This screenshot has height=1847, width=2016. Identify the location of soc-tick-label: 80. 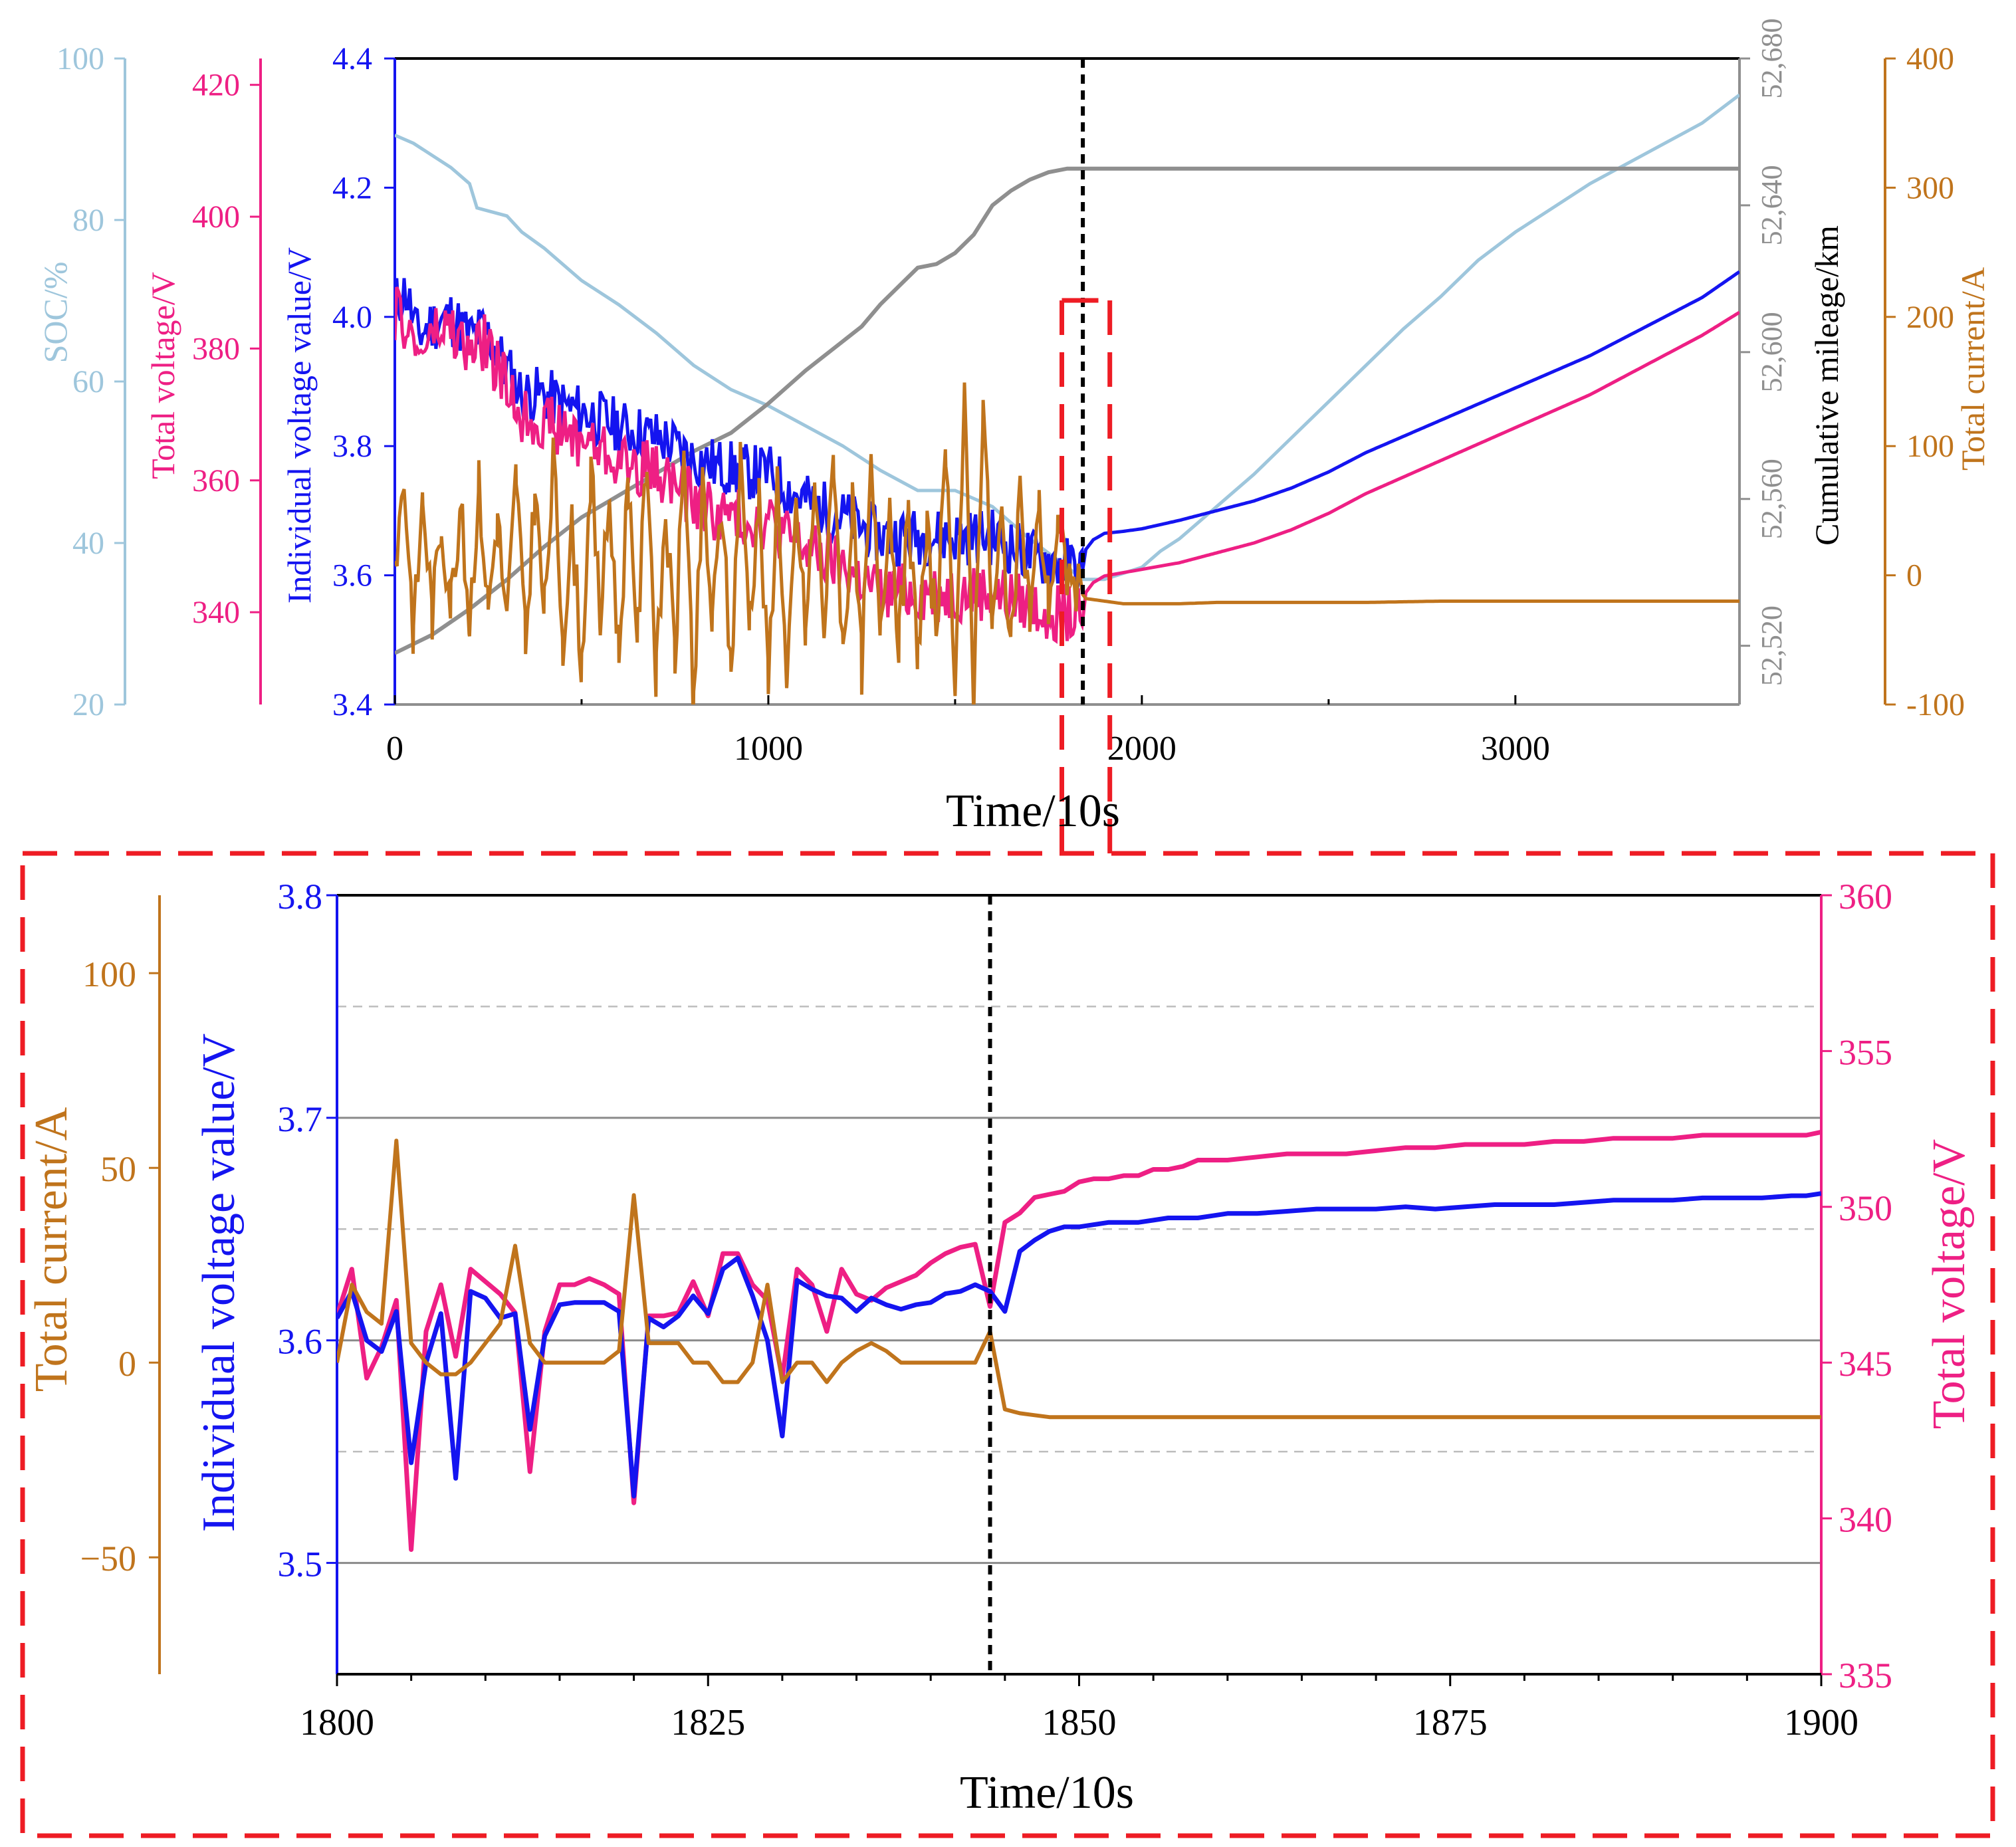
(88, 220).